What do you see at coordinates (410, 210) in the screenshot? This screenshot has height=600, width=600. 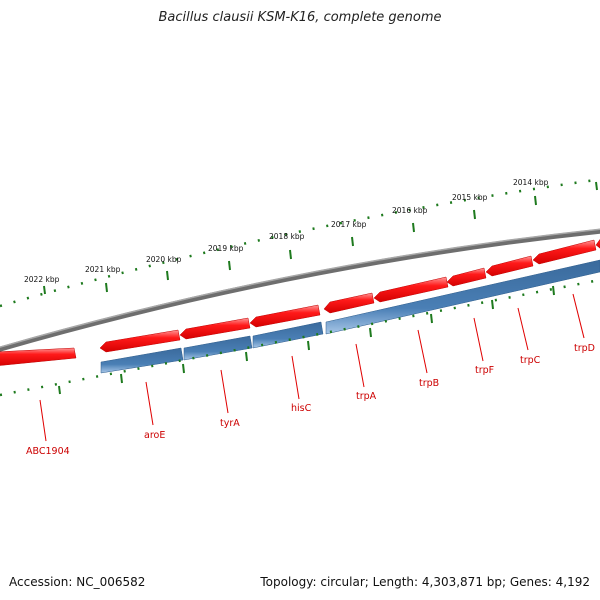 I see `kbp-label: 2016 kbp` at bounding box center [410, 210].